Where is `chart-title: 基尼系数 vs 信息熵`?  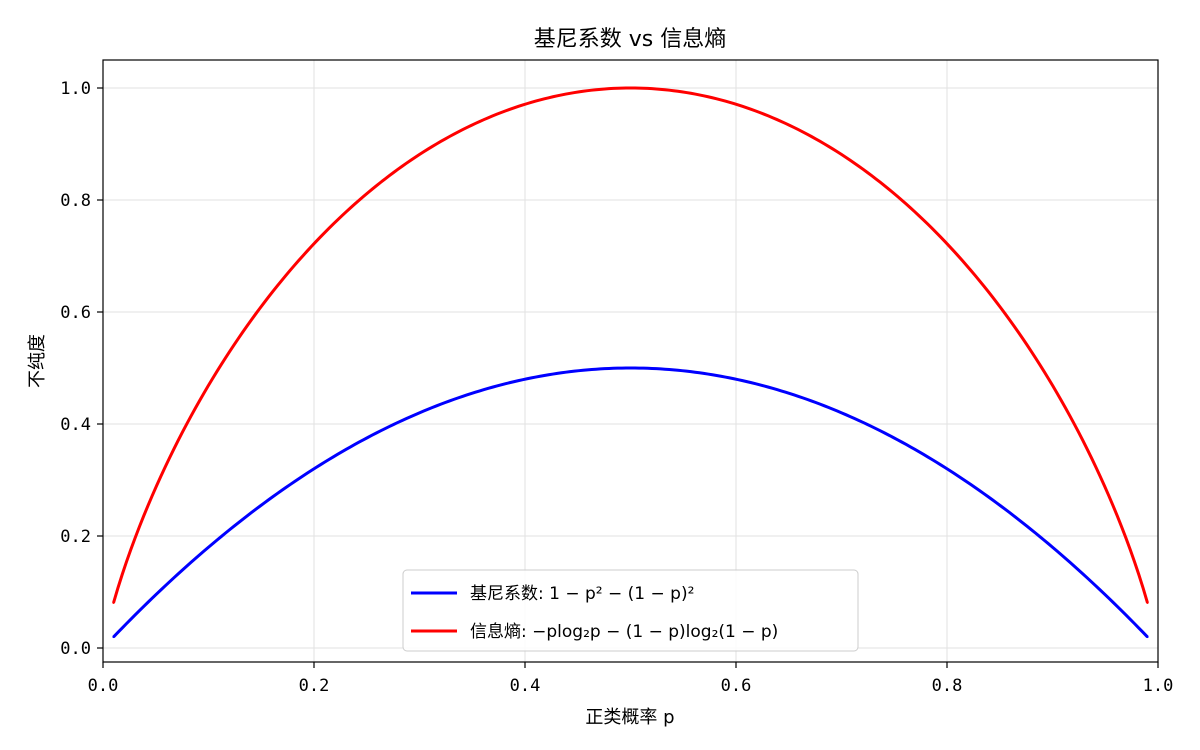 chart-title: 基尼系数 vs 信息熵 is located at coordinates (630, 39).